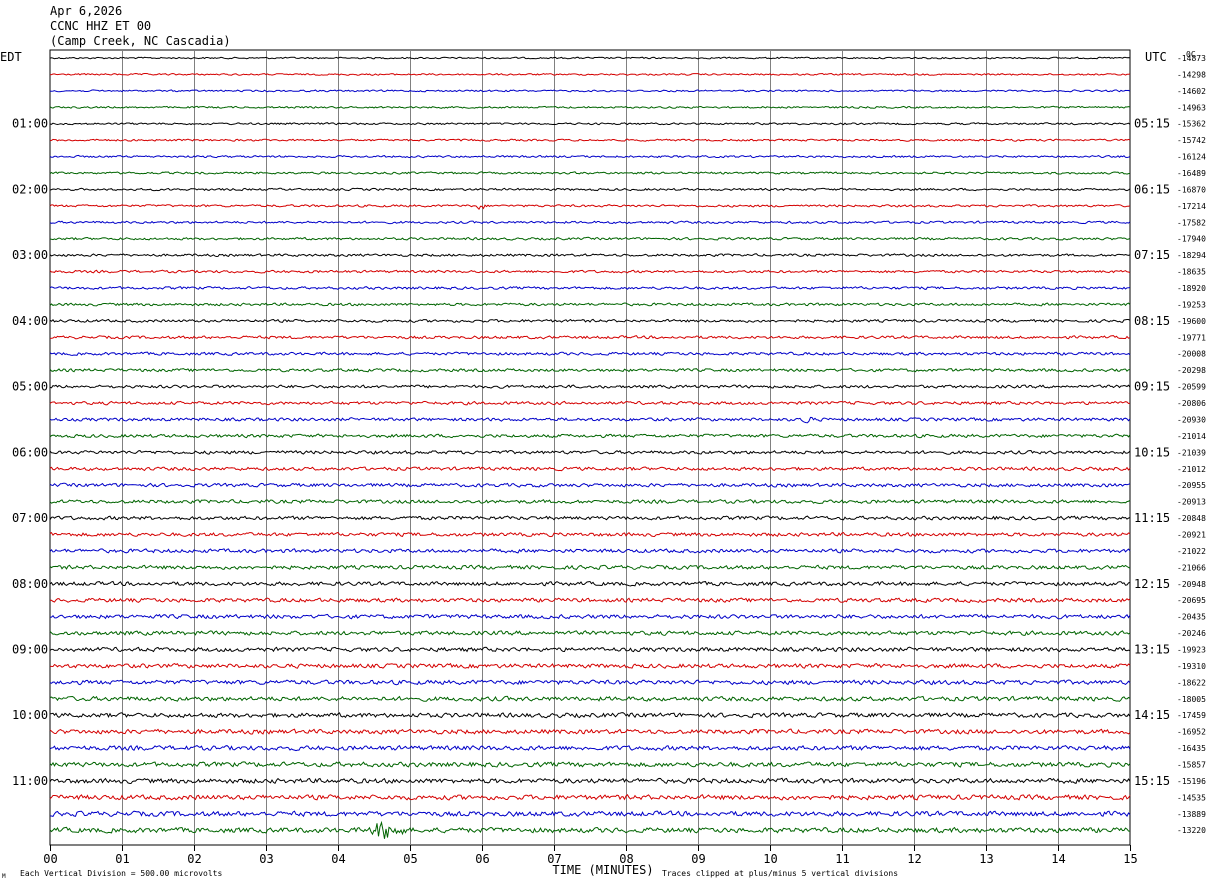 This screenshot has height=886, width=1210. Describe the element at coordinates (1191, 272) in the screenshot. I see `trace-offset-label: -18635` at that location.